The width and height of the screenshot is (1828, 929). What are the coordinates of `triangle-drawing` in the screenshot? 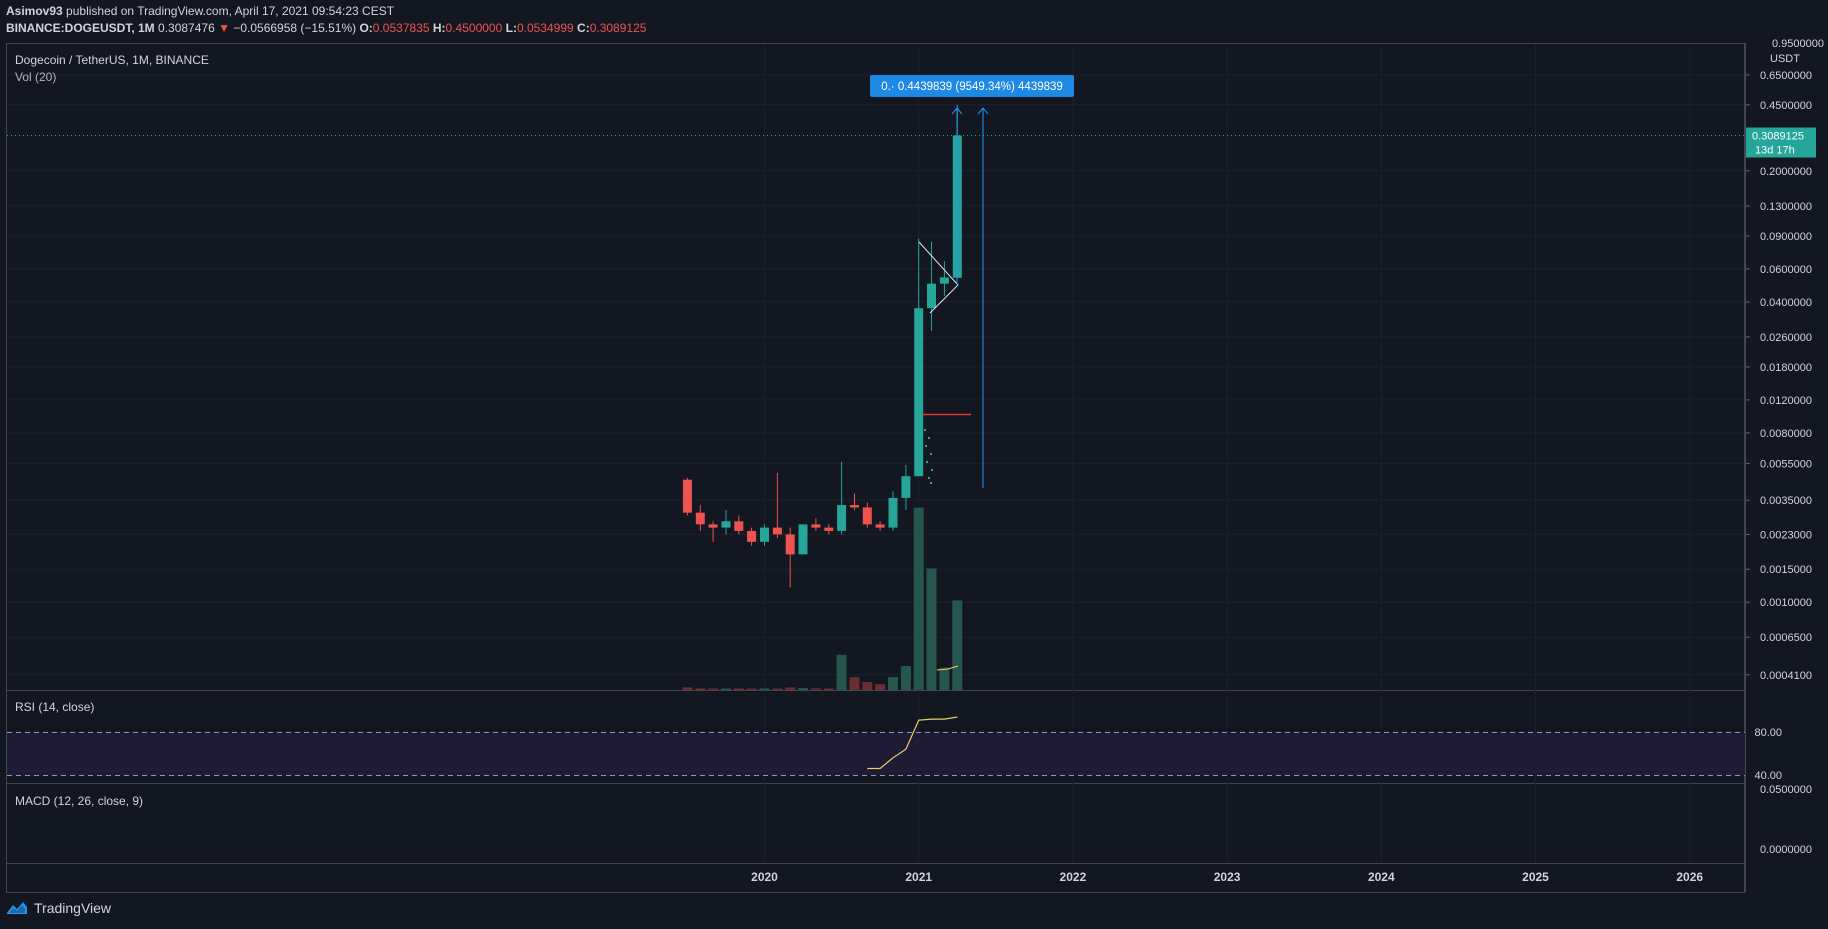 It's located at (938, 277).